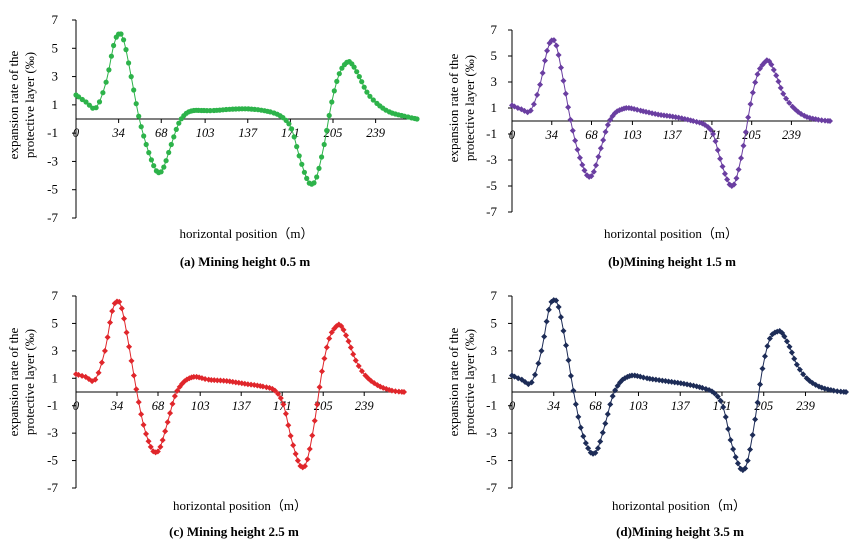 The height and width of the screenshot is (550, 866). Describe the element at coordinates (158, 406) in the screenshot. I see `x-tick-label: 68` at that location.